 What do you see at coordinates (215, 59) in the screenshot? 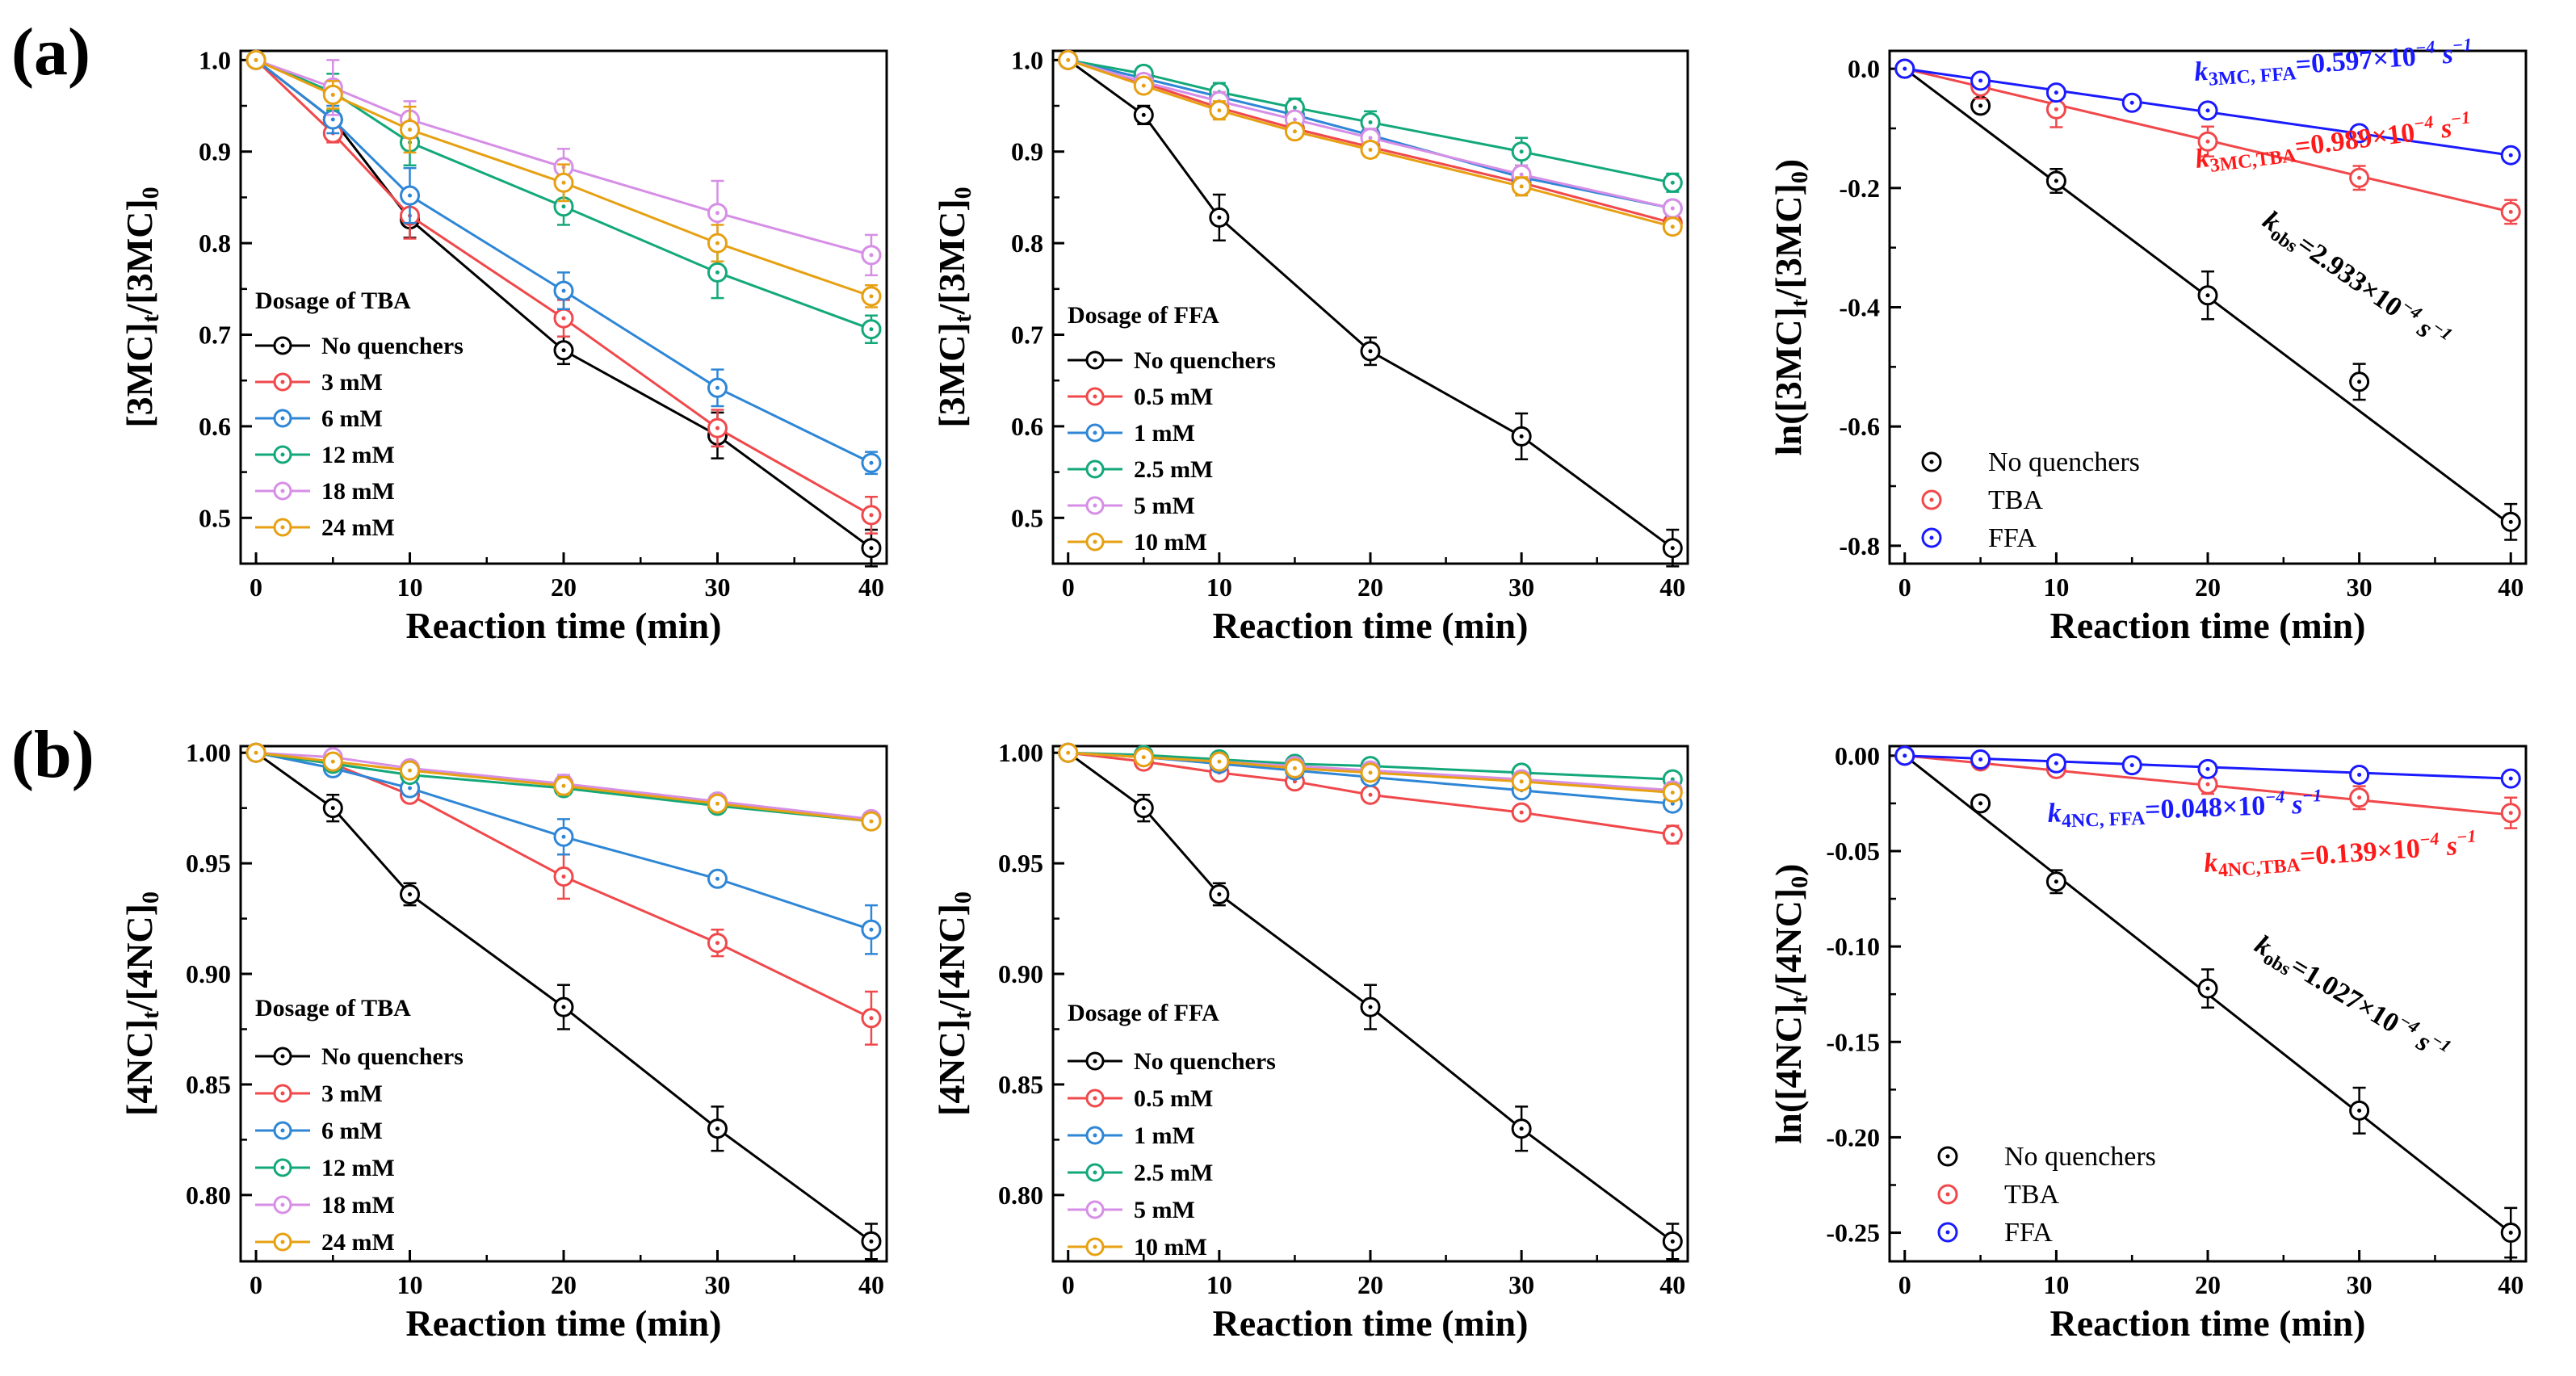
I see `y-tick-label: 1.0` at bounding box center [215, 59].